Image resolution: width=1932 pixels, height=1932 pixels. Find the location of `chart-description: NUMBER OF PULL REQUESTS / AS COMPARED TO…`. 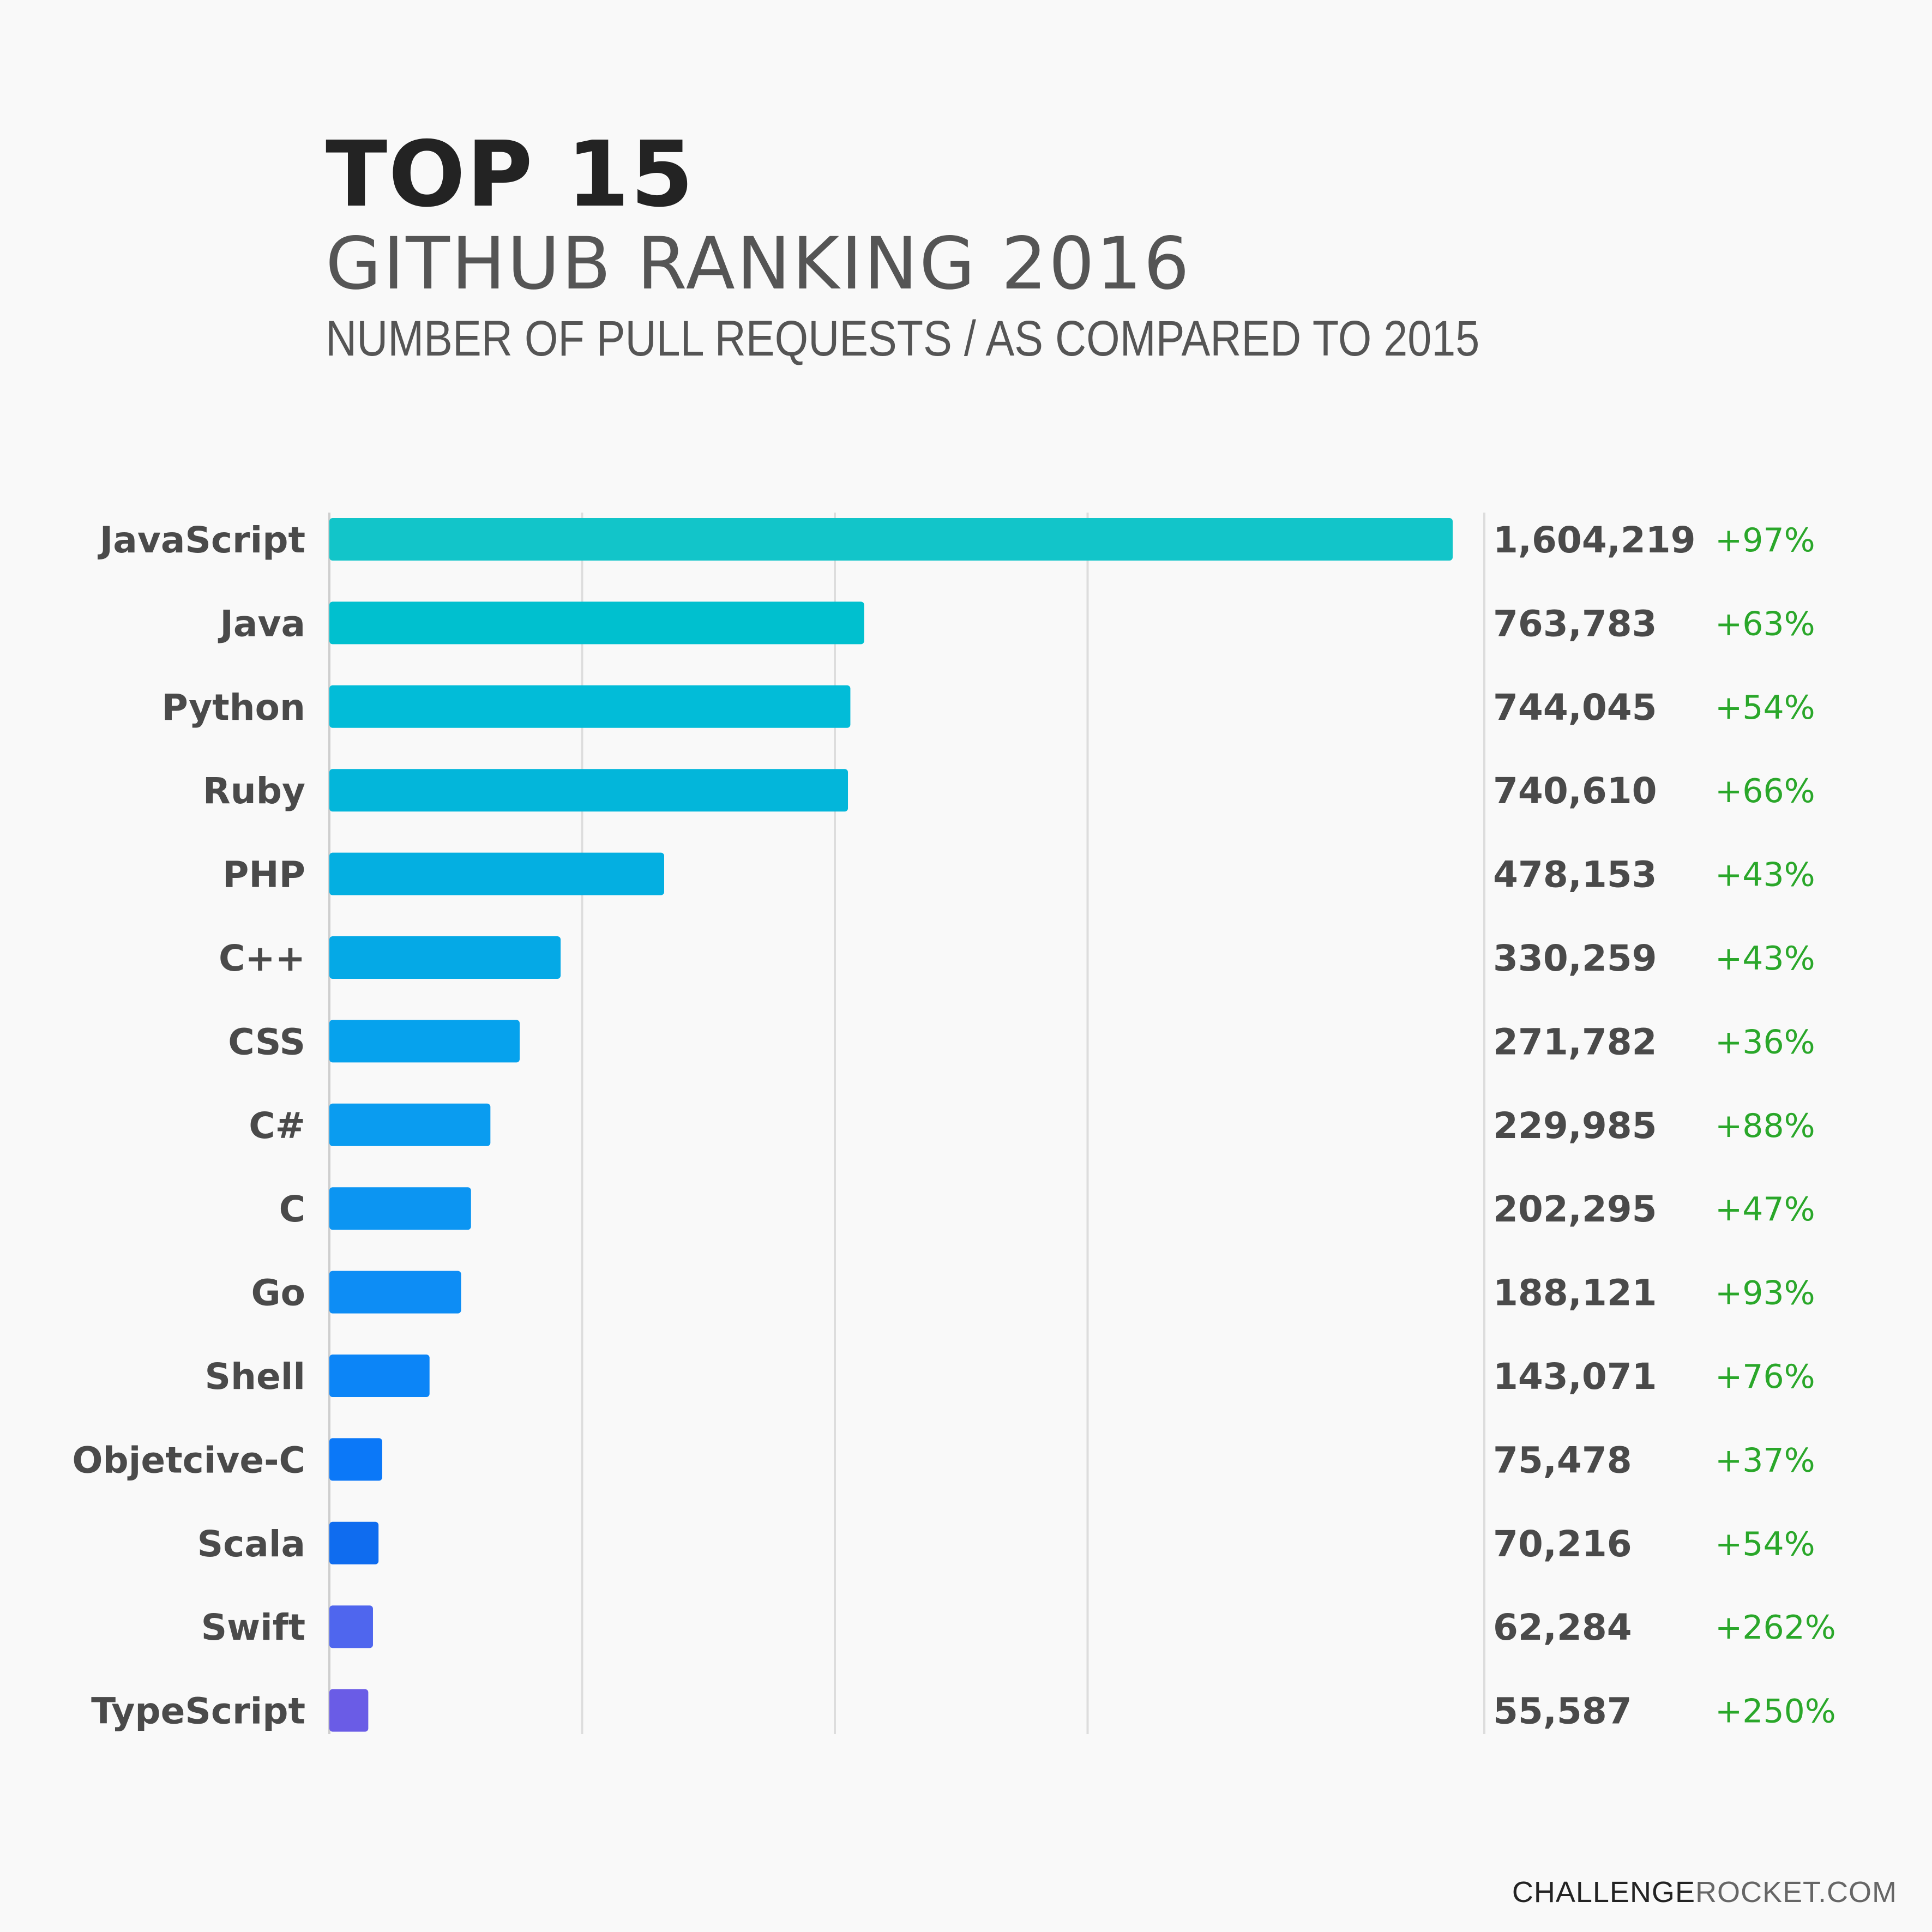

chart-description: NUMBER OF PULL REQUESTS / AS COMPARED TO… is located at coordinates (903, 338).